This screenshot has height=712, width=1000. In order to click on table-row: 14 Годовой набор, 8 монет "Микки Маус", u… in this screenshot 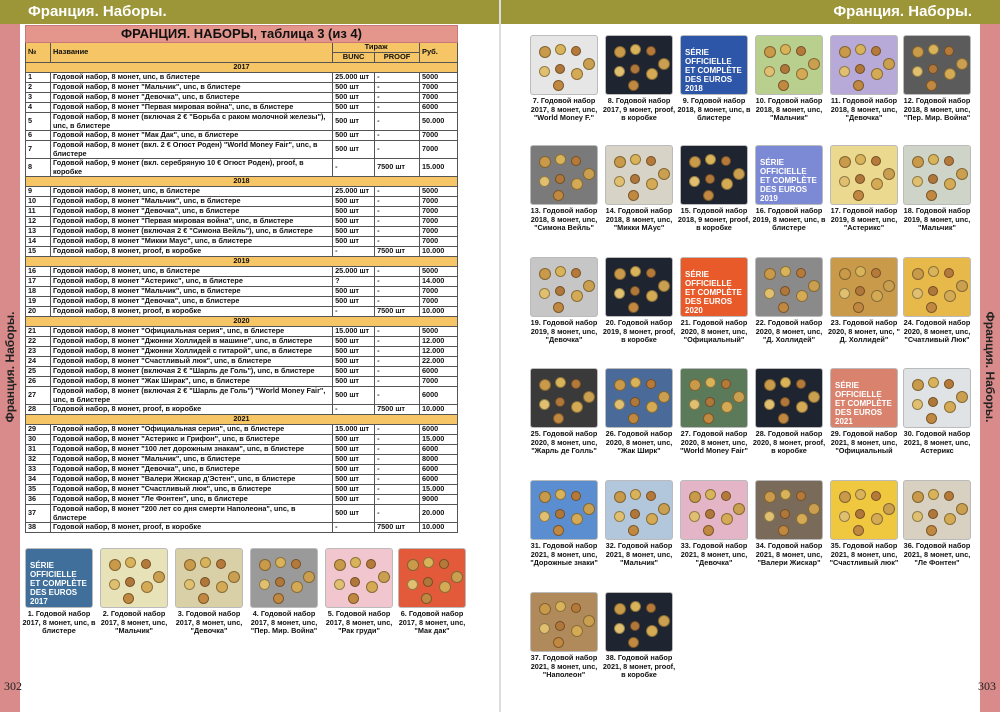, I will do `click(241, 241)`.